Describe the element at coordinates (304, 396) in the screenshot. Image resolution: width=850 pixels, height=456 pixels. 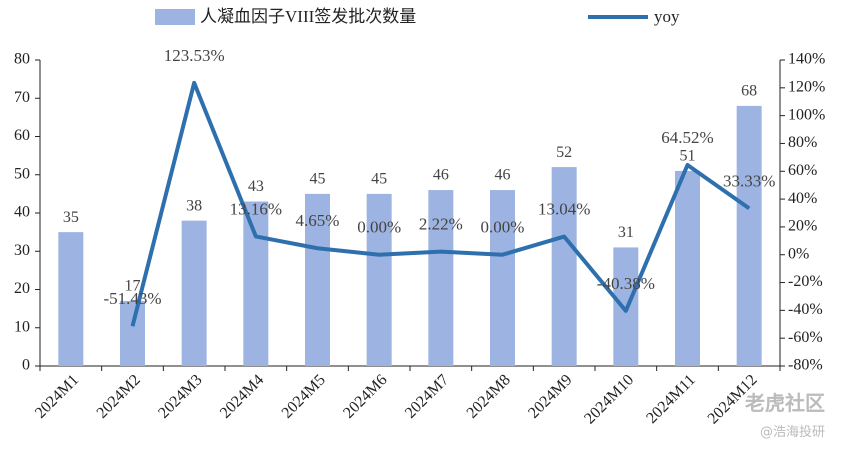
I see `x-tick-label: 2024M5` at that location.